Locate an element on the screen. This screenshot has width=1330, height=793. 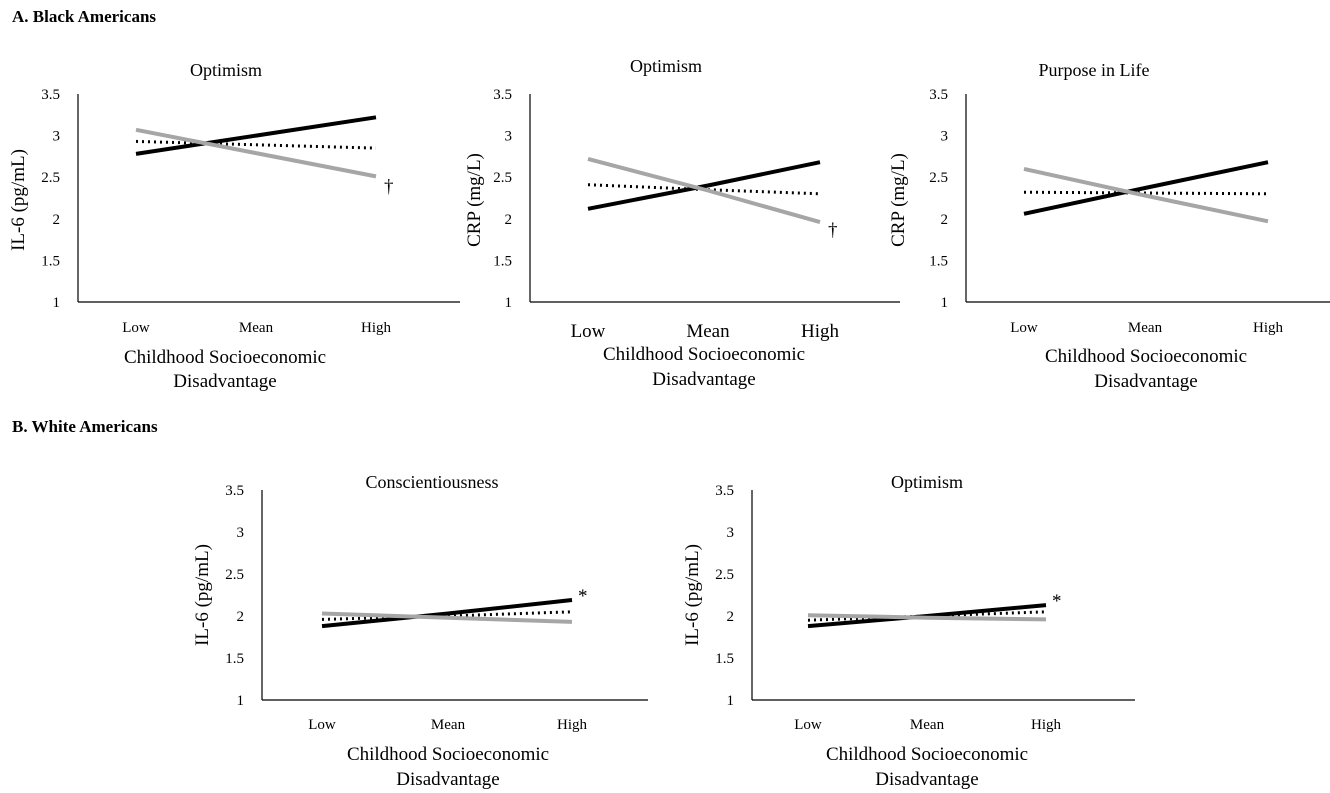
section-label-b: B. White Americans is located at coordinates (85, 426).